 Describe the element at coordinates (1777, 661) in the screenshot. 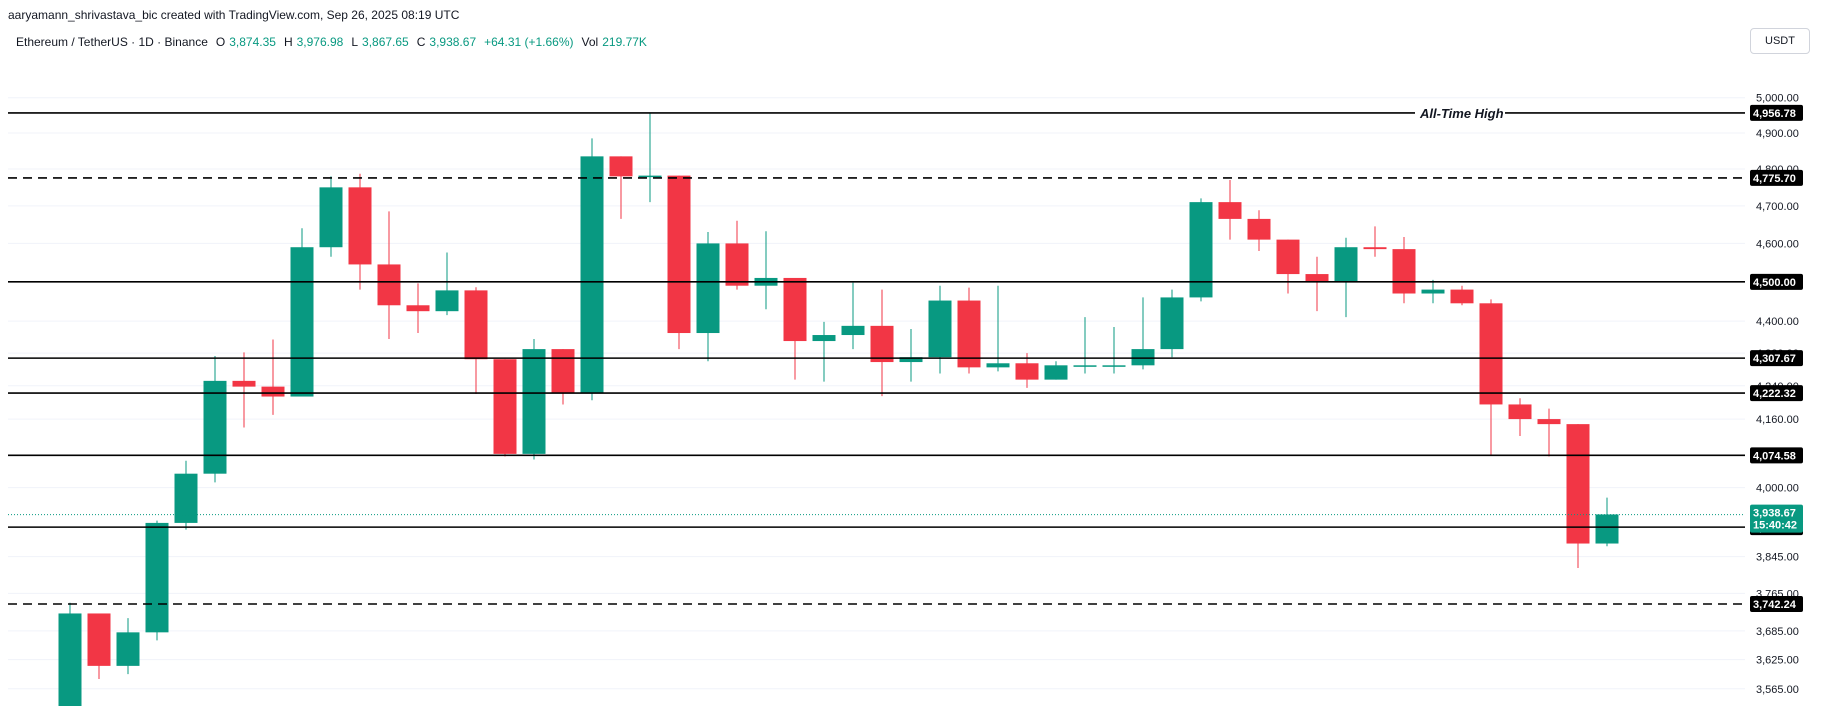

I see `price-tick-label: 3,625.00` at that location.